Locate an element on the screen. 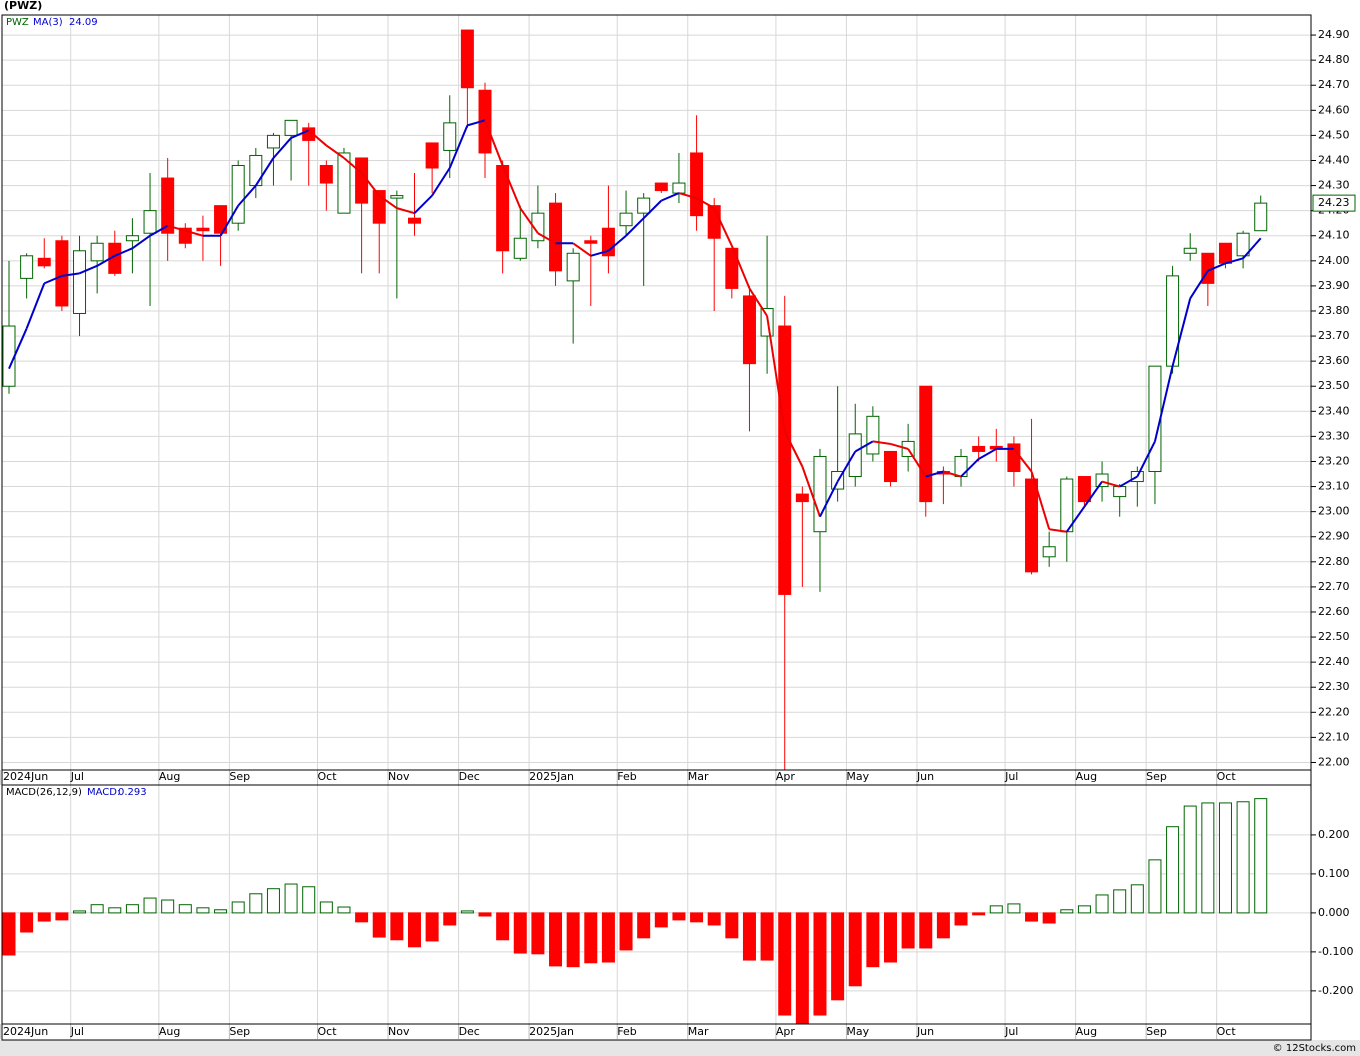 This screenshot has width=1360, height=1056. y-tick-label: 22.20 is located at coordinates (1334, 711).